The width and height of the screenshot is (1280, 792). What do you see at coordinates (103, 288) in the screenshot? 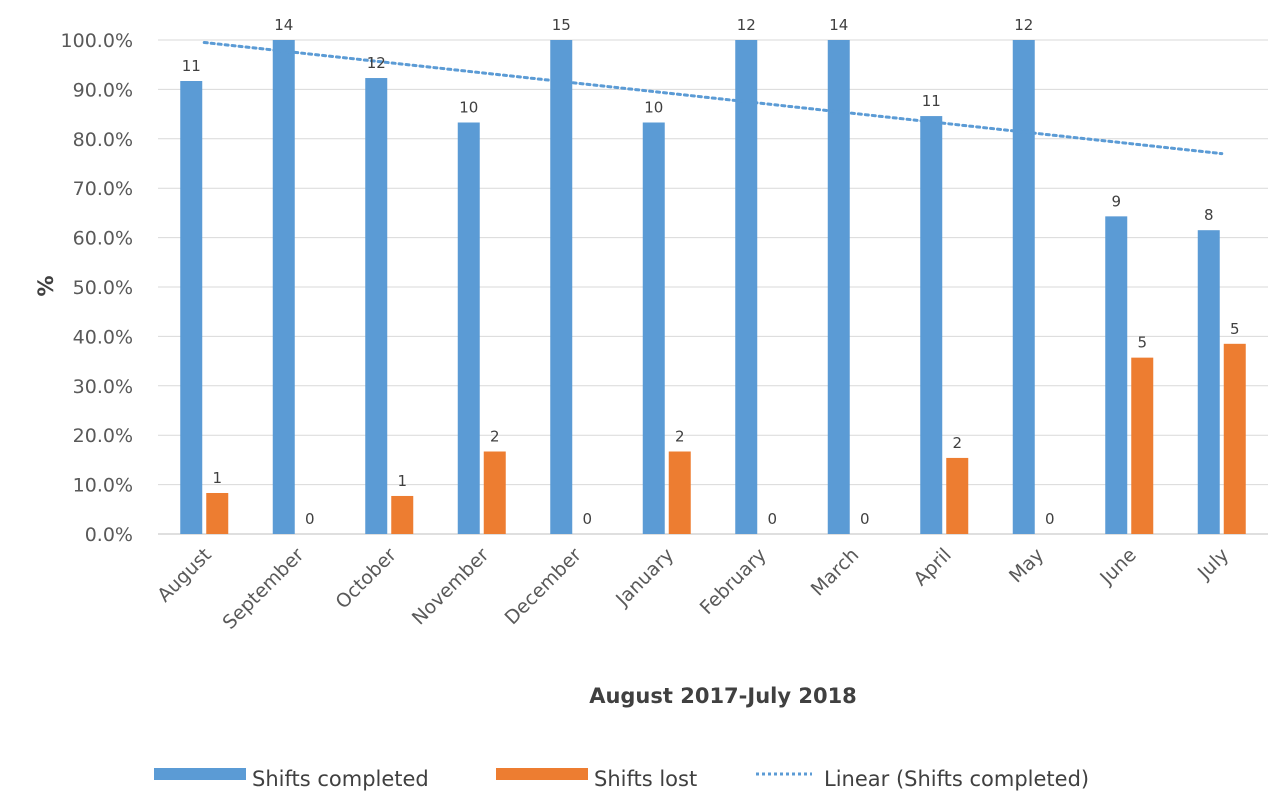
I see `y-tick-label: 50.0%` at bounding box center [103, 288].